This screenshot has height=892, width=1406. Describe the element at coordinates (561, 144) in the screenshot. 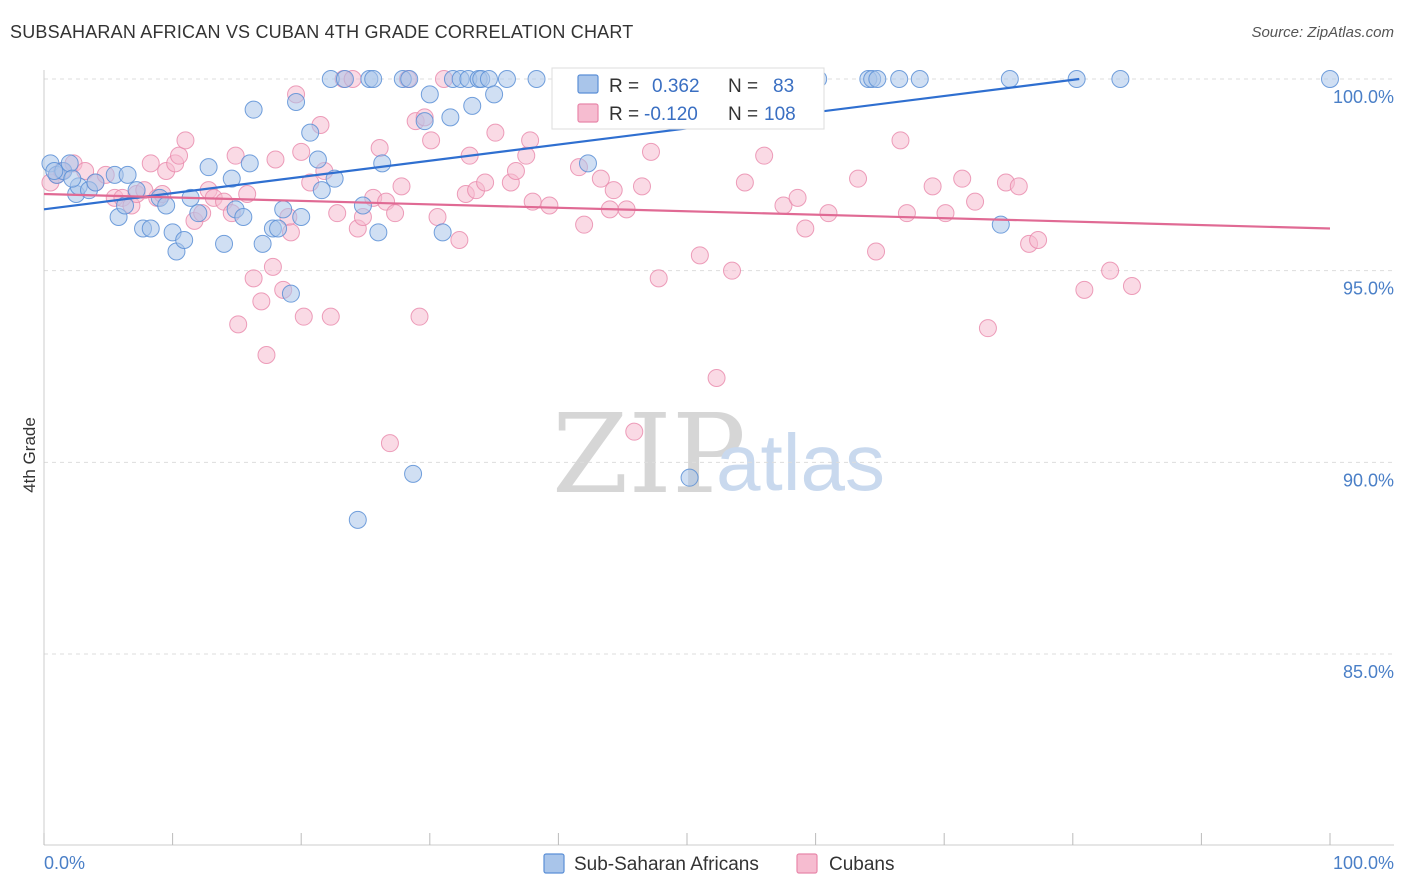

I see `trend-line-subsaharan` at that location.